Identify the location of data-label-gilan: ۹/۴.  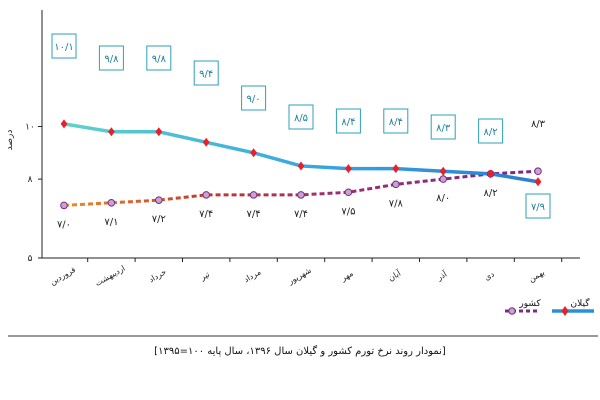
(206, 74).